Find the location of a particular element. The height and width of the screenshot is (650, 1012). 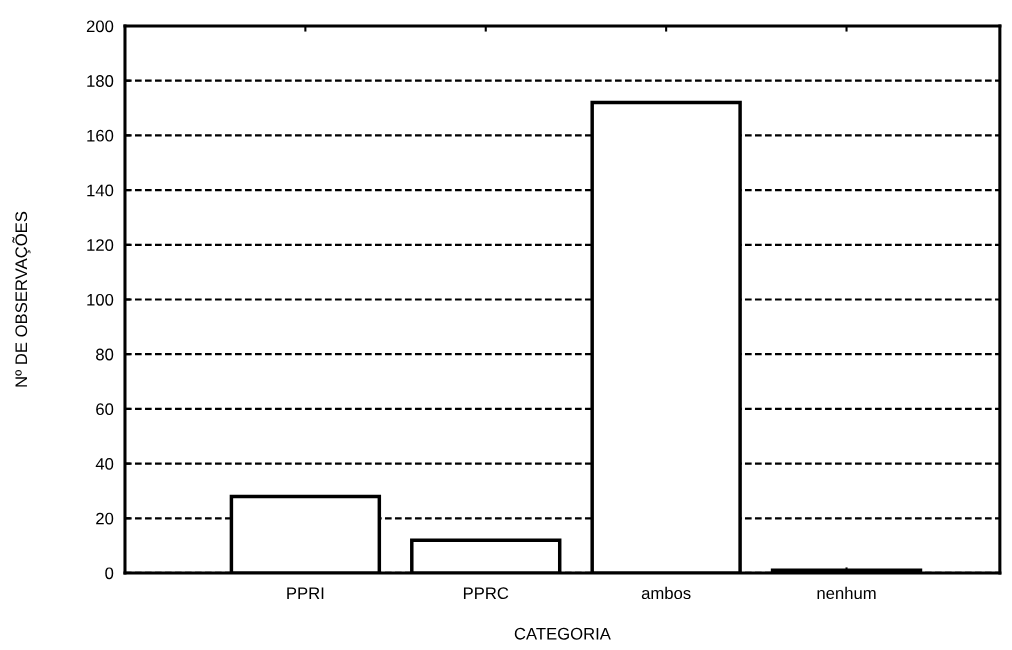

x-axis-title: CATEGORIA is located at coordinates (562, 633).